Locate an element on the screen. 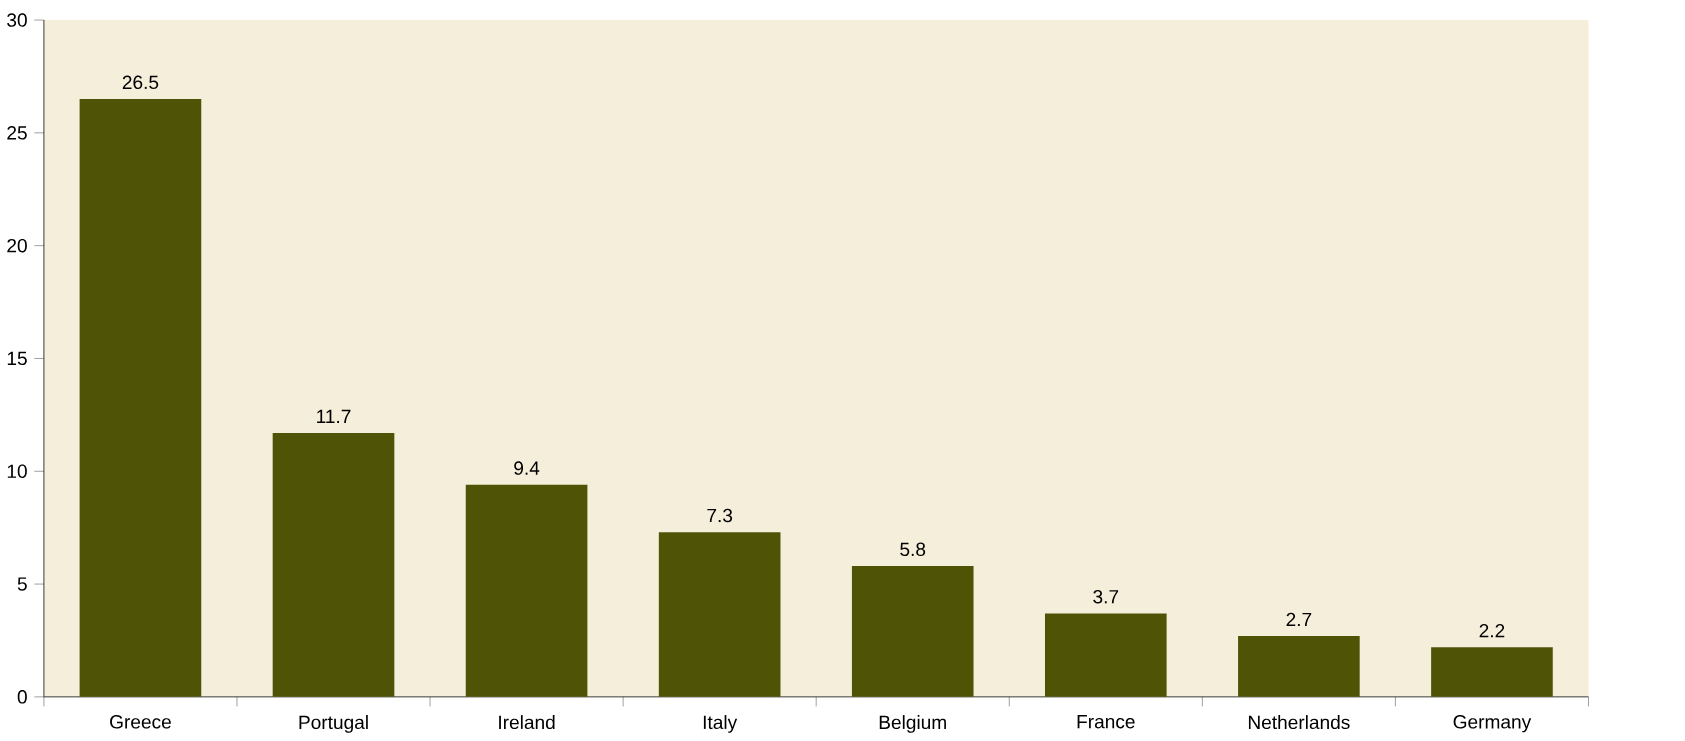 Image resolution: width=1685 pixels, height=741 pixels. y-tick-label: 30 is located at coordinates (17, 20).